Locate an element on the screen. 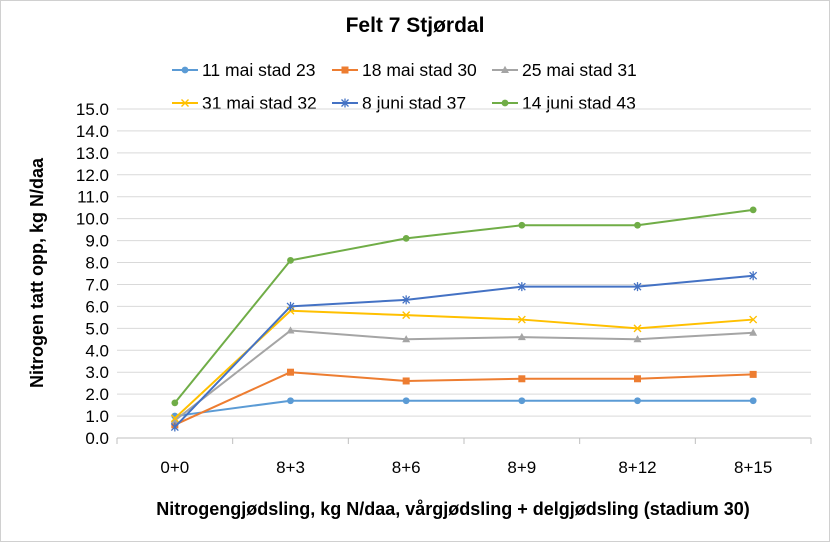 Image resolution: width=830 pixels, height=546 pixels. y-tick-label: 4.0 is located at coordinates (97, 350).